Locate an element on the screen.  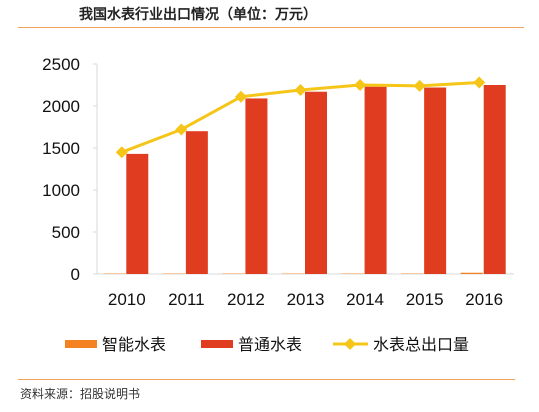
x-tick-label: 2012 is located at coordinates (246, 299).